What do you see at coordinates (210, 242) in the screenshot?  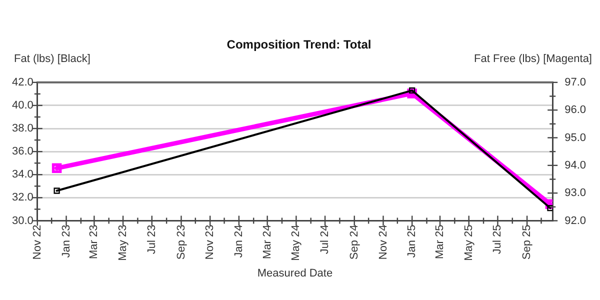 I see `x-tick-label: Nov 23` at bounding box center [210, 242].